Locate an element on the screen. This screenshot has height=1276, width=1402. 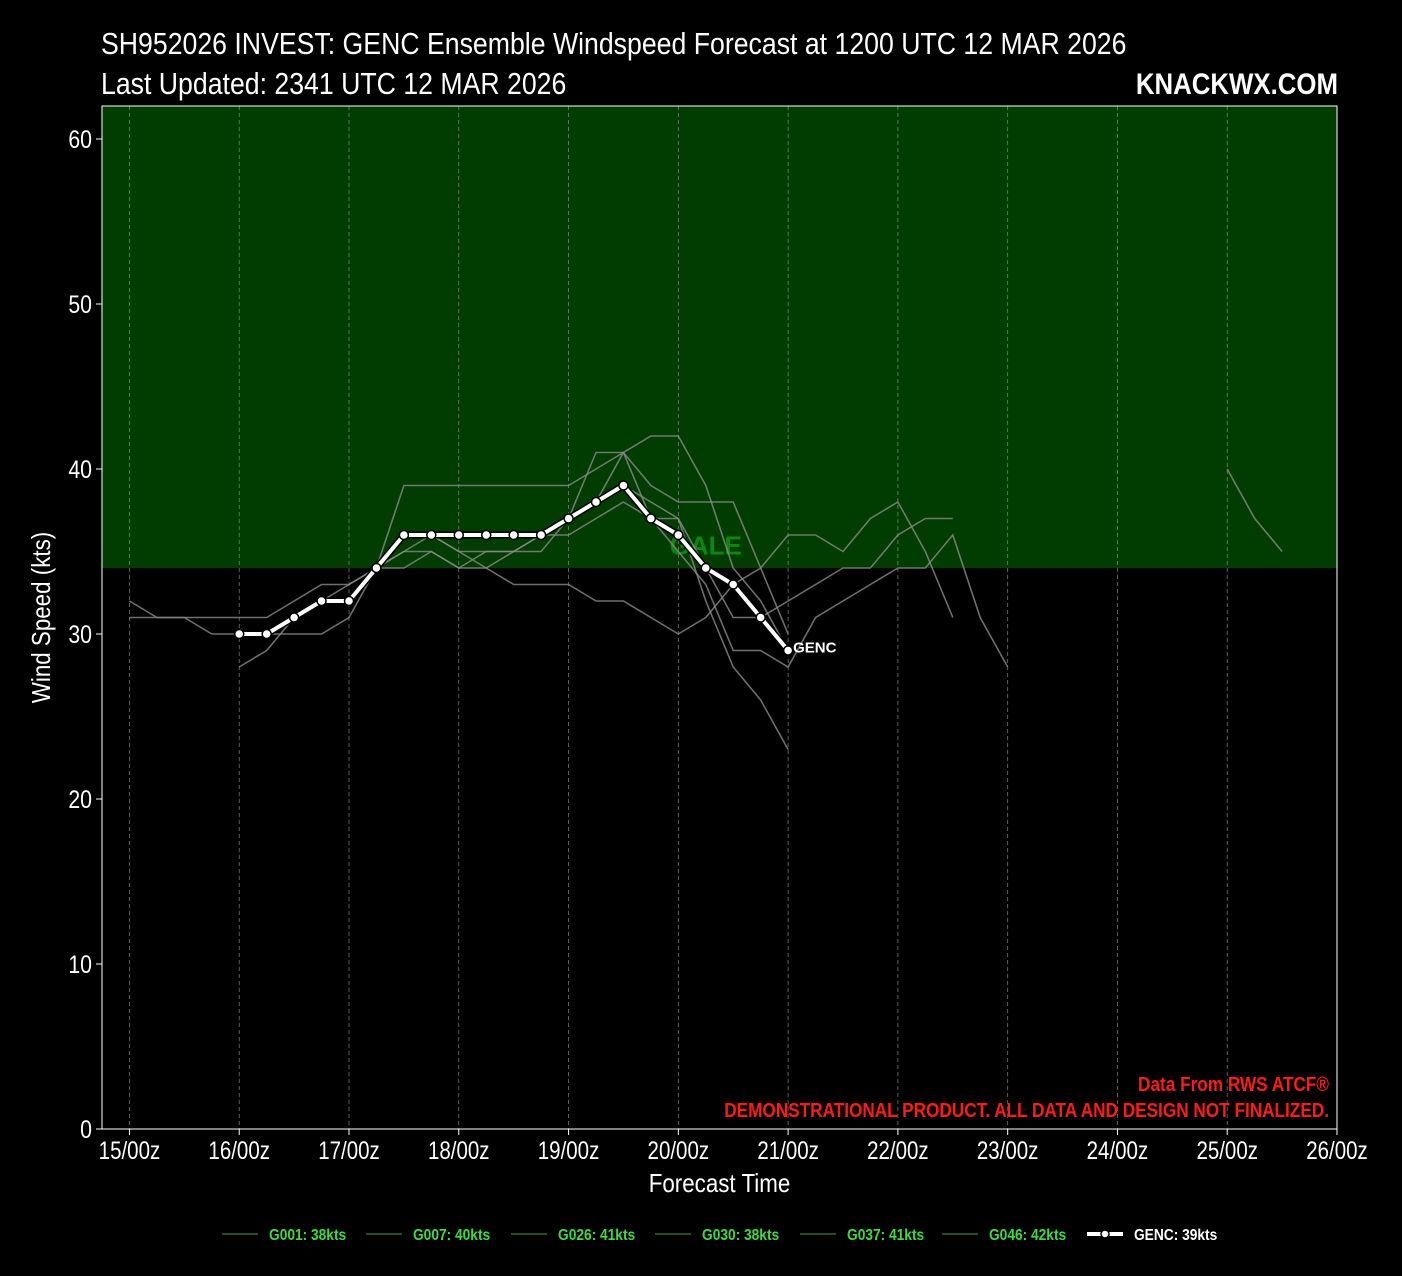
legend-entry-label: G001: 38kts is located at coordinates (307, 1235).